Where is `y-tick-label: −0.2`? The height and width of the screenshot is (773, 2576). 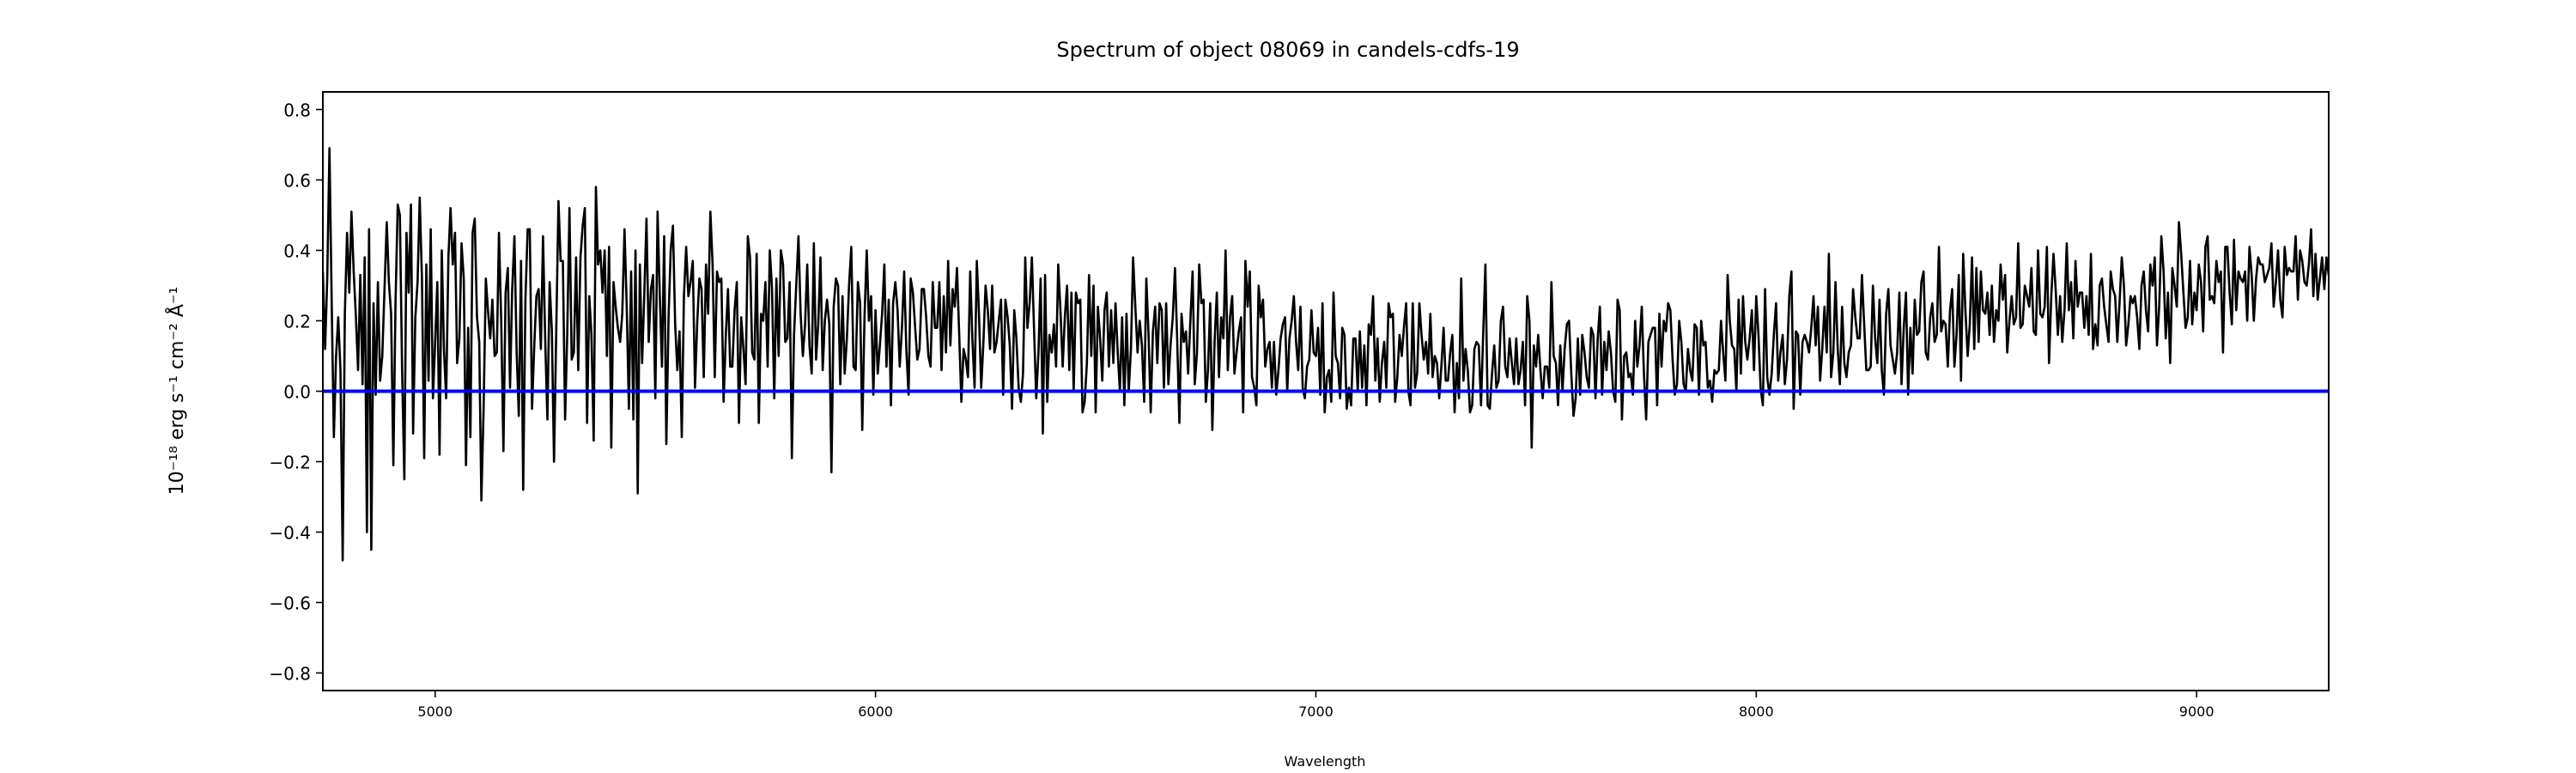
y-tick-label: −0.2 is located at coordinates (290, 463).